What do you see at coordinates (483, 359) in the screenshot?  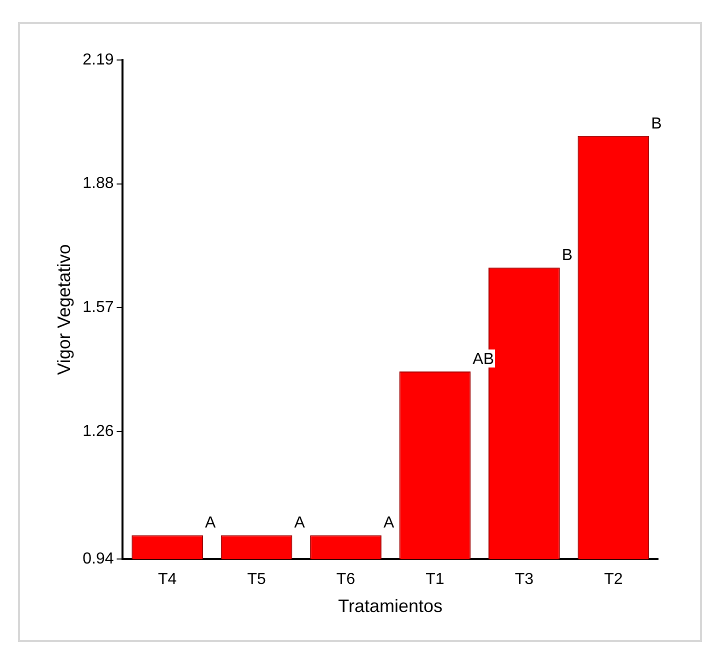 I see `annotation: AB` at bounding box center [483, 359].